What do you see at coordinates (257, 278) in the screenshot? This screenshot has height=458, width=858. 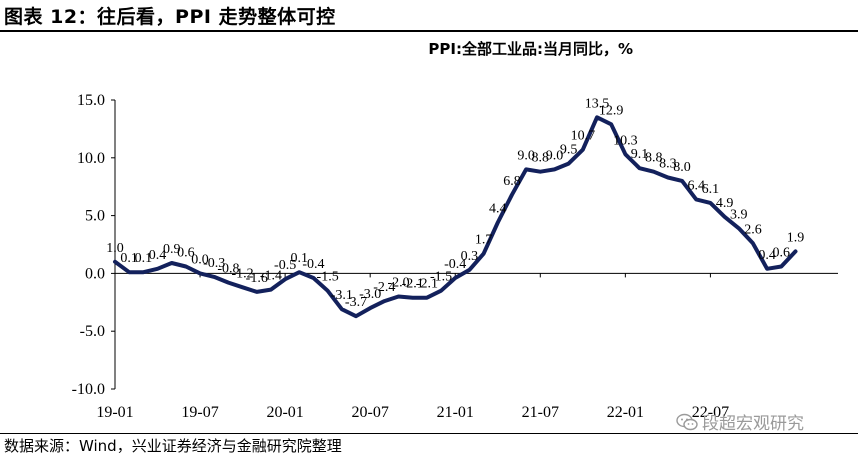 I see `data-label: -1.6` at bounding box center [257, 278].